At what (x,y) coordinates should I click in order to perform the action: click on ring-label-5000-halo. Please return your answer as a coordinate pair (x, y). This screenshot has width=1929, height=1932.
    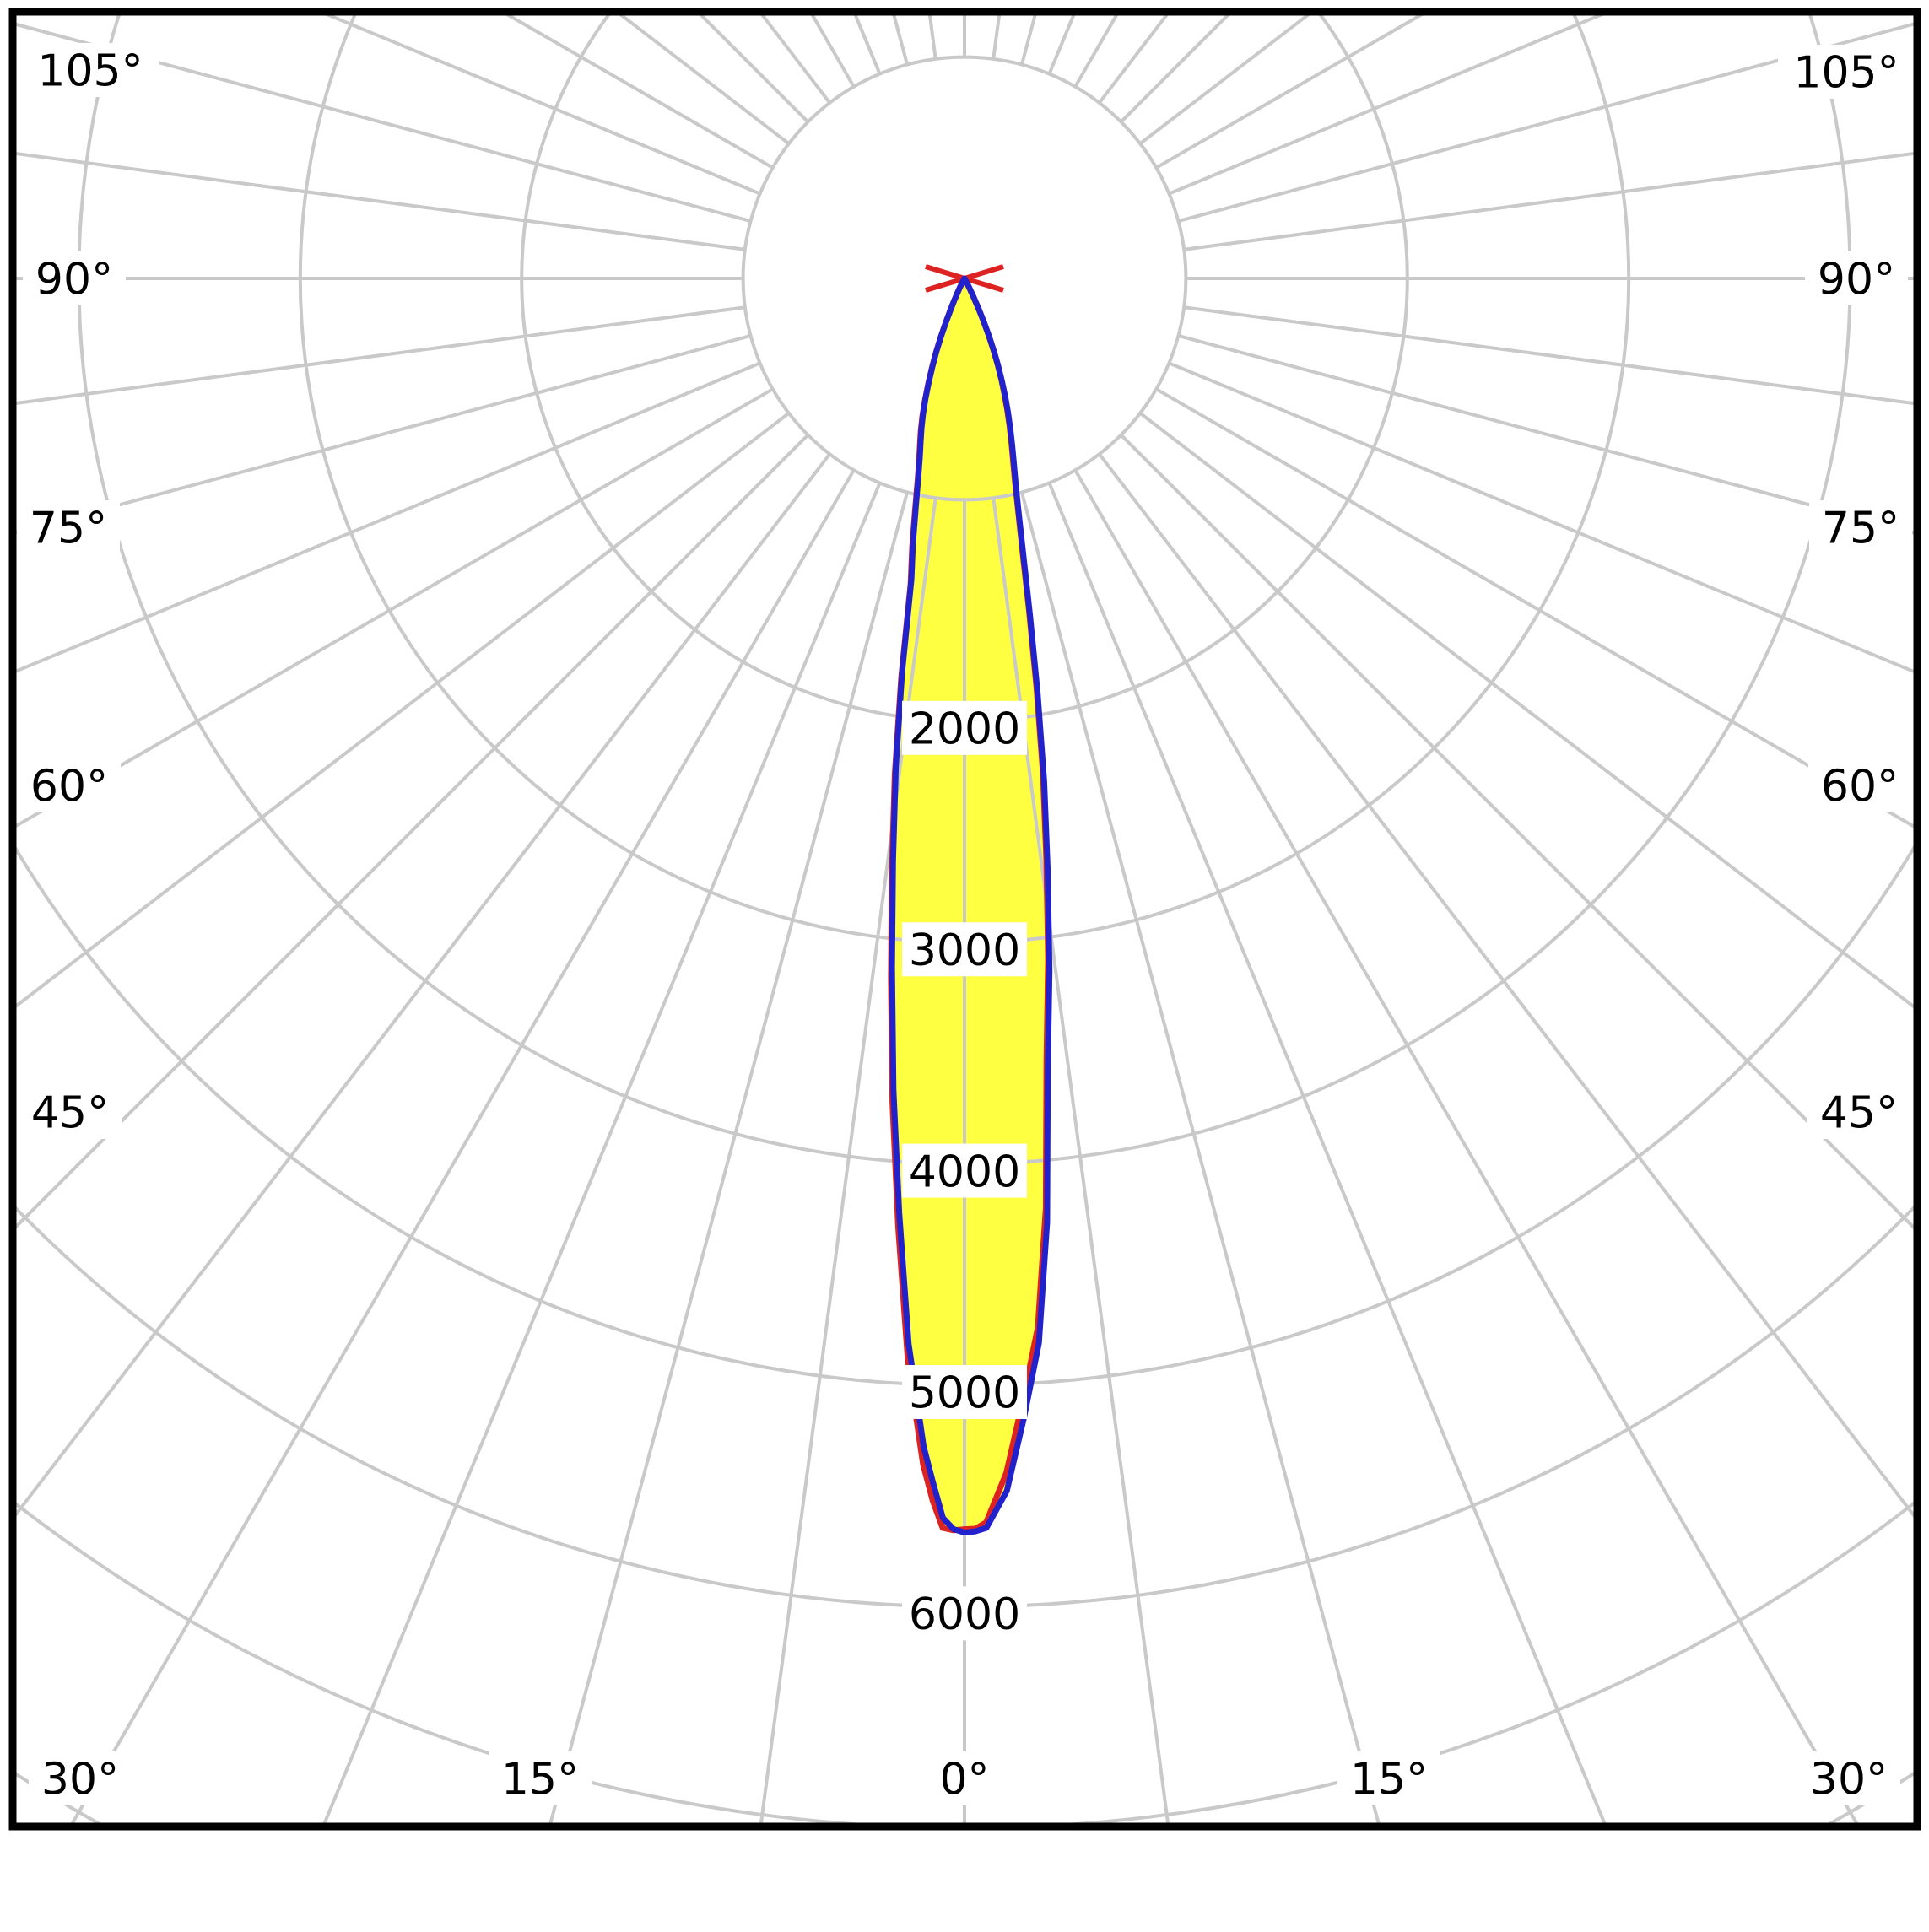
    Looking at the image, I should click on (964, 1392).